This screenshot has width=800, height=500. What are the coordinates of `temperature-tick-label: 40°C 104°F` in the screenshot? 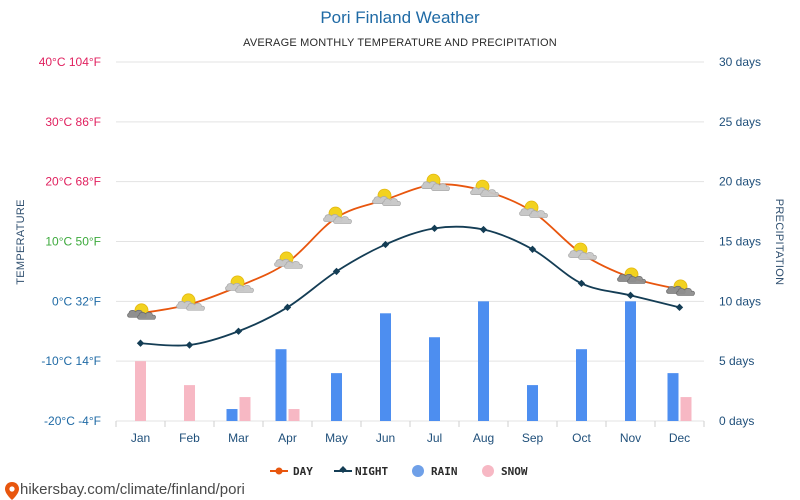 It's located at (70, 62).